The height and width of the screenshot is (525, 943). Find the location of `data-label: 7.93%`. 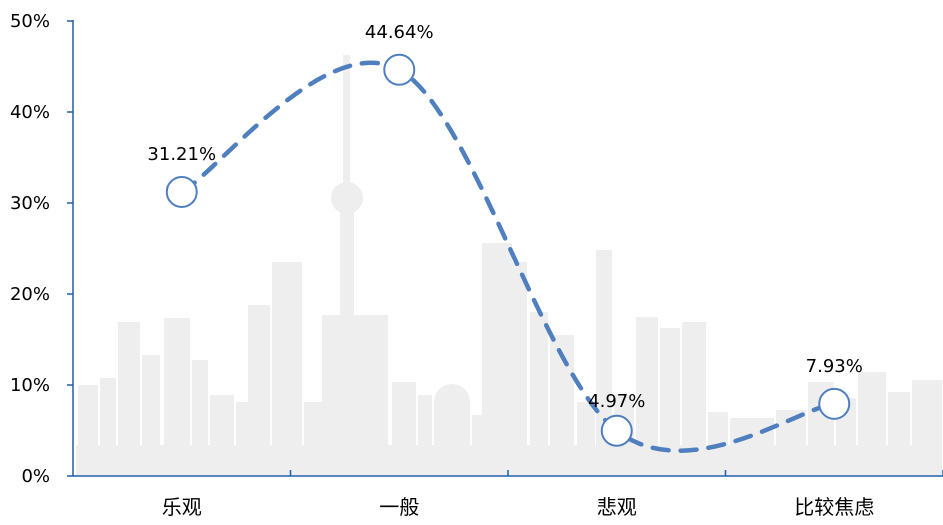

data-label: 7.93% is located at coordinates (834, 366).